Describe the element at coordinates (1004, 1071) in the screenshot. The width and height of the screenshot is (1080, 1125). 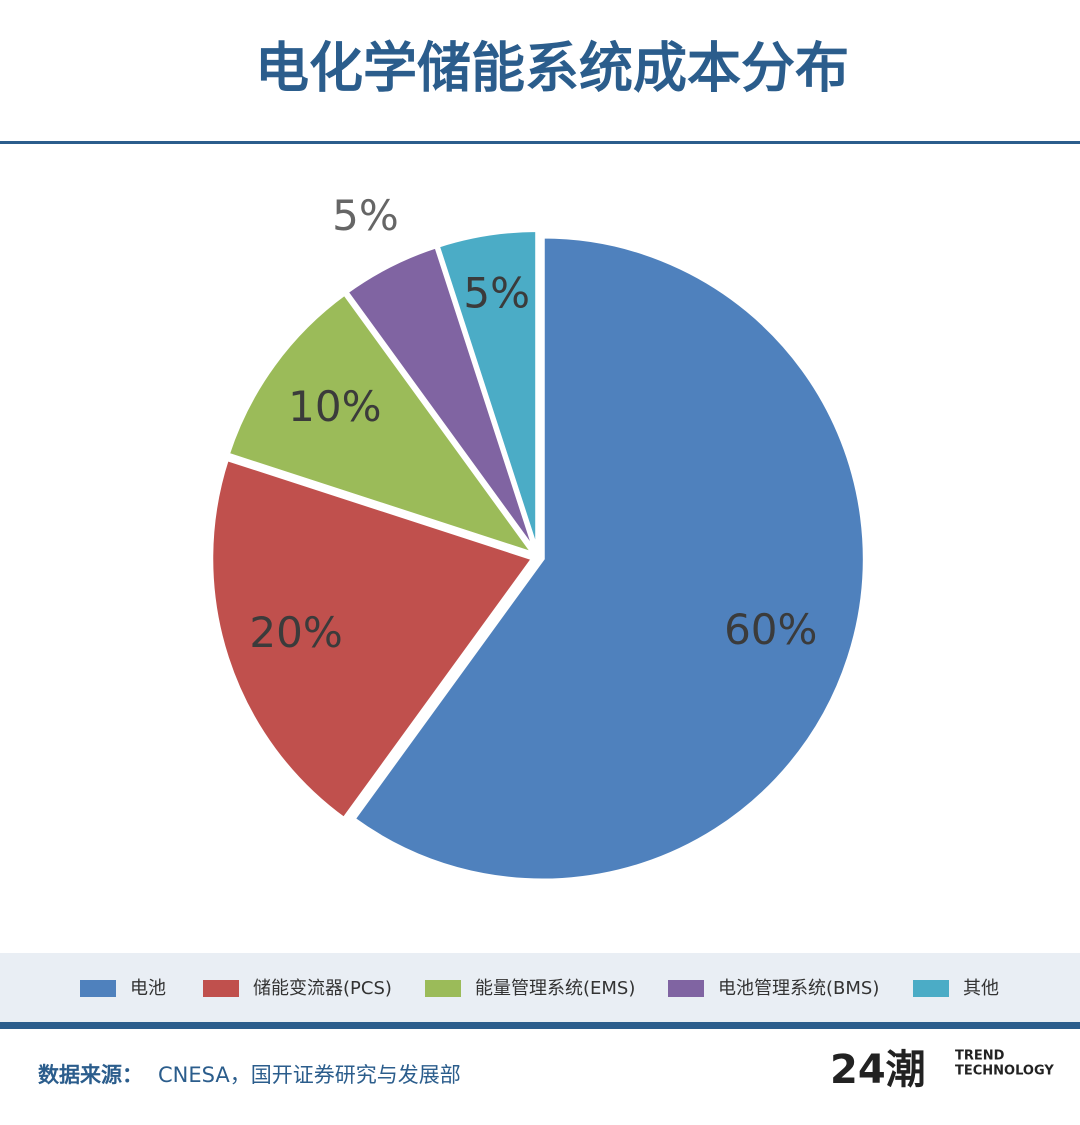
I see `logo-line: TECHNOLOGY` at that location.